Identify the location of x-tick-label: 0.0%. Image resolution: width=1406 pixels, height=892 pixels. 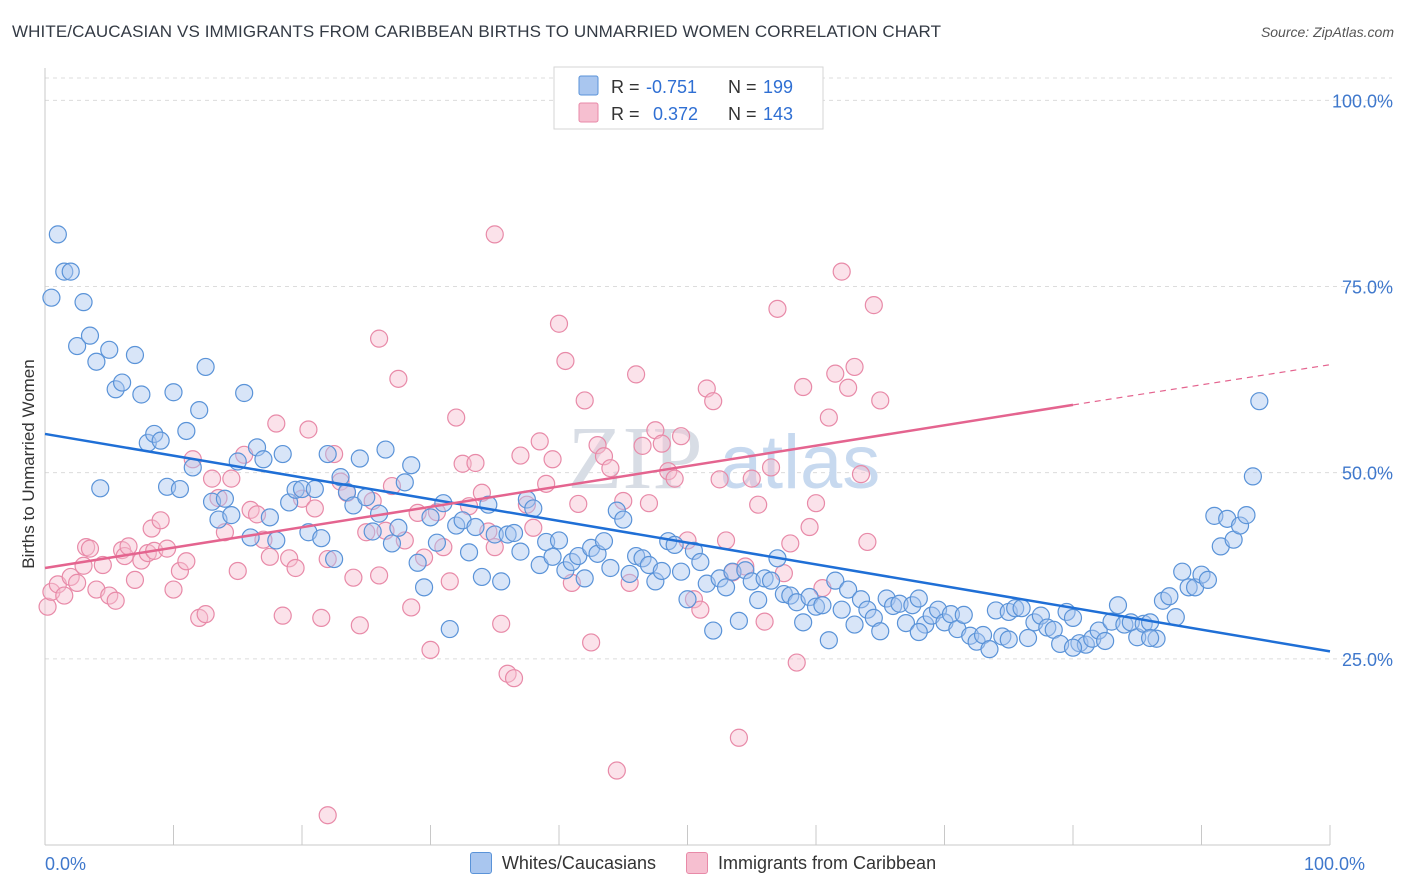
(65, 864).